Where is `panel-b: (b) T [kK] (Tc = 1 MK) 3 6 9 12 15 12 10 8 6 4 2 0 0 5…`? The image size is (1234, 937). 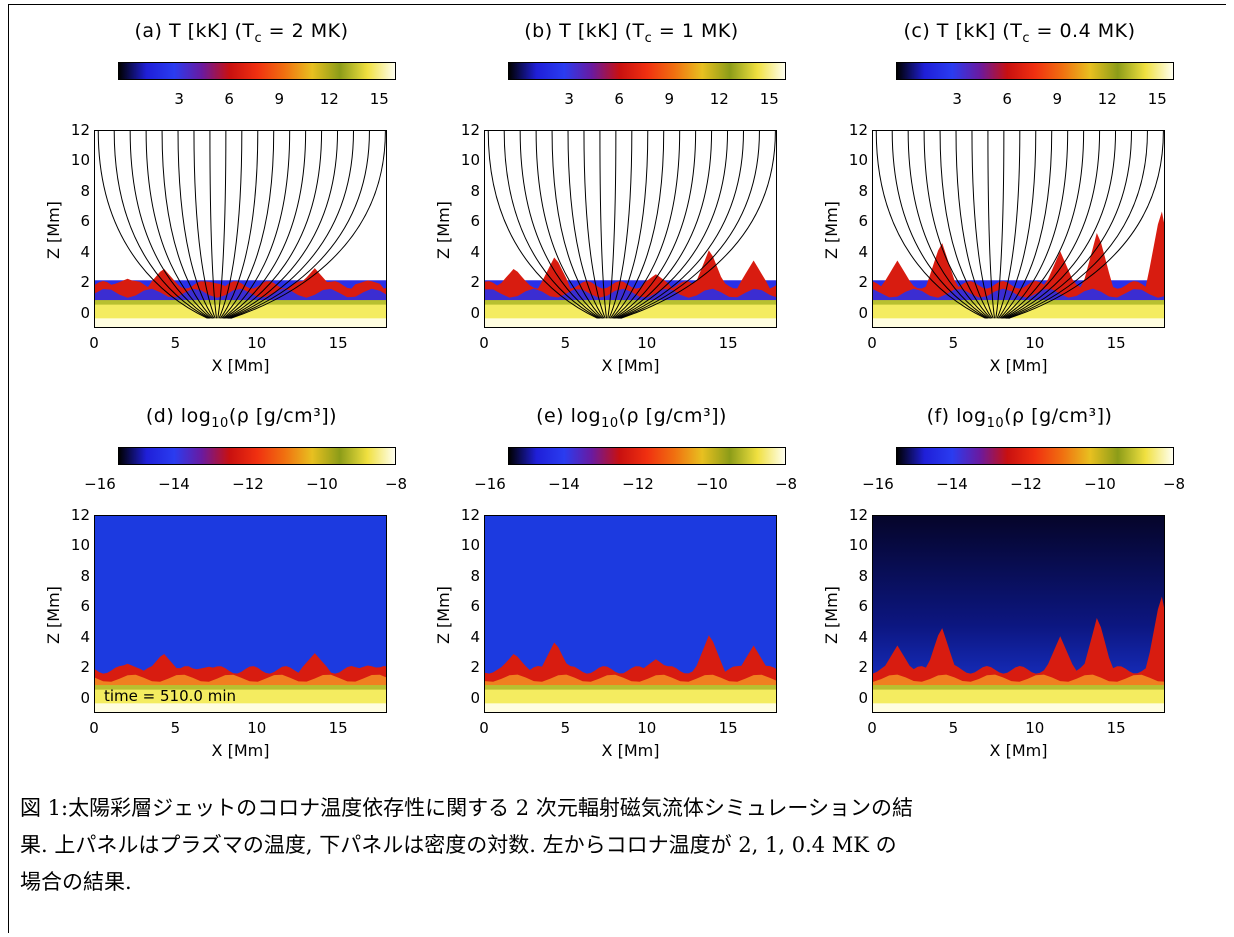 panel-b: (b) T [kK] (Tc = 1 MK) 3 6 9 12 15 12 10 8 6 4 2 0 0 5… is located at coordinates (627, 210).